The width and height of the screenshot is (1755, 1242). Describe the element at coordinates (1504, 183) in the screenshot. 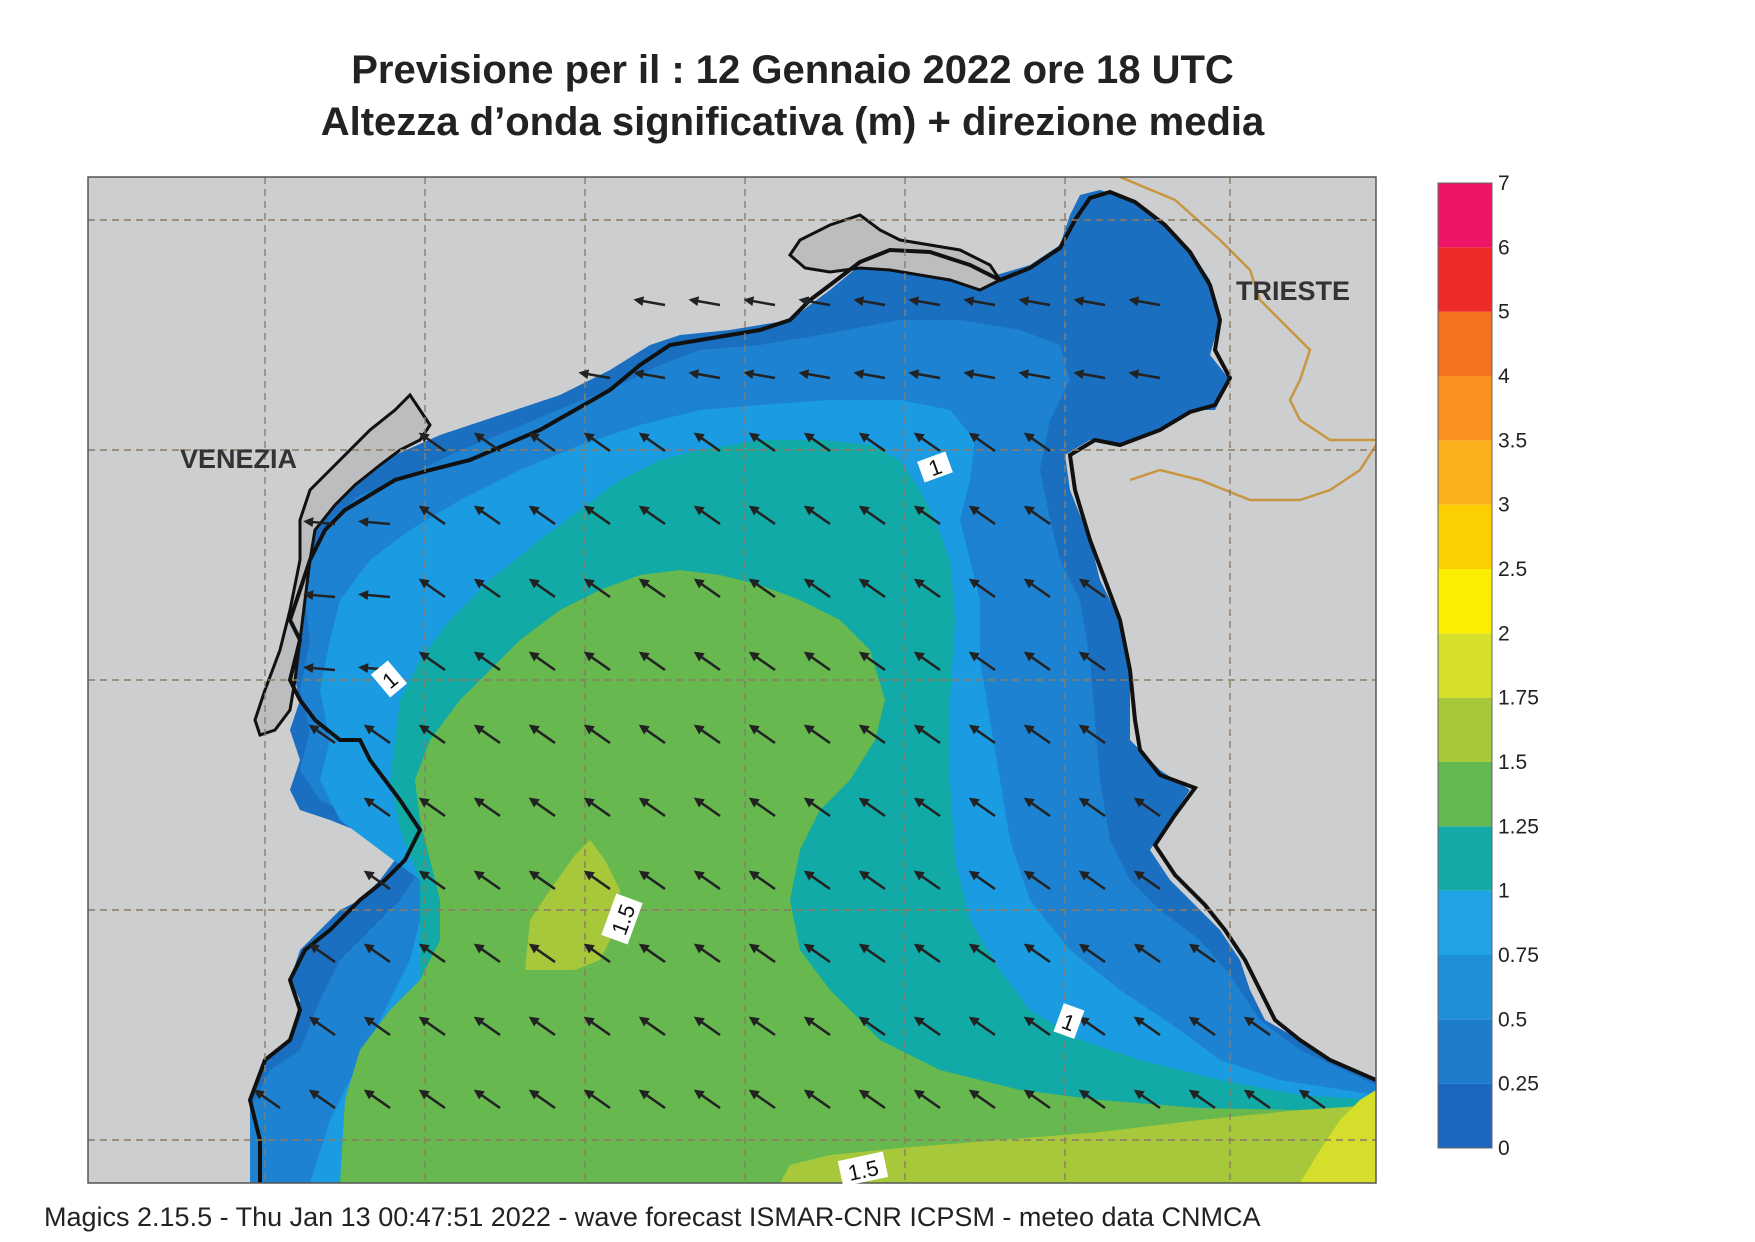

I see `colorbar-tick-label: 7` at that location.